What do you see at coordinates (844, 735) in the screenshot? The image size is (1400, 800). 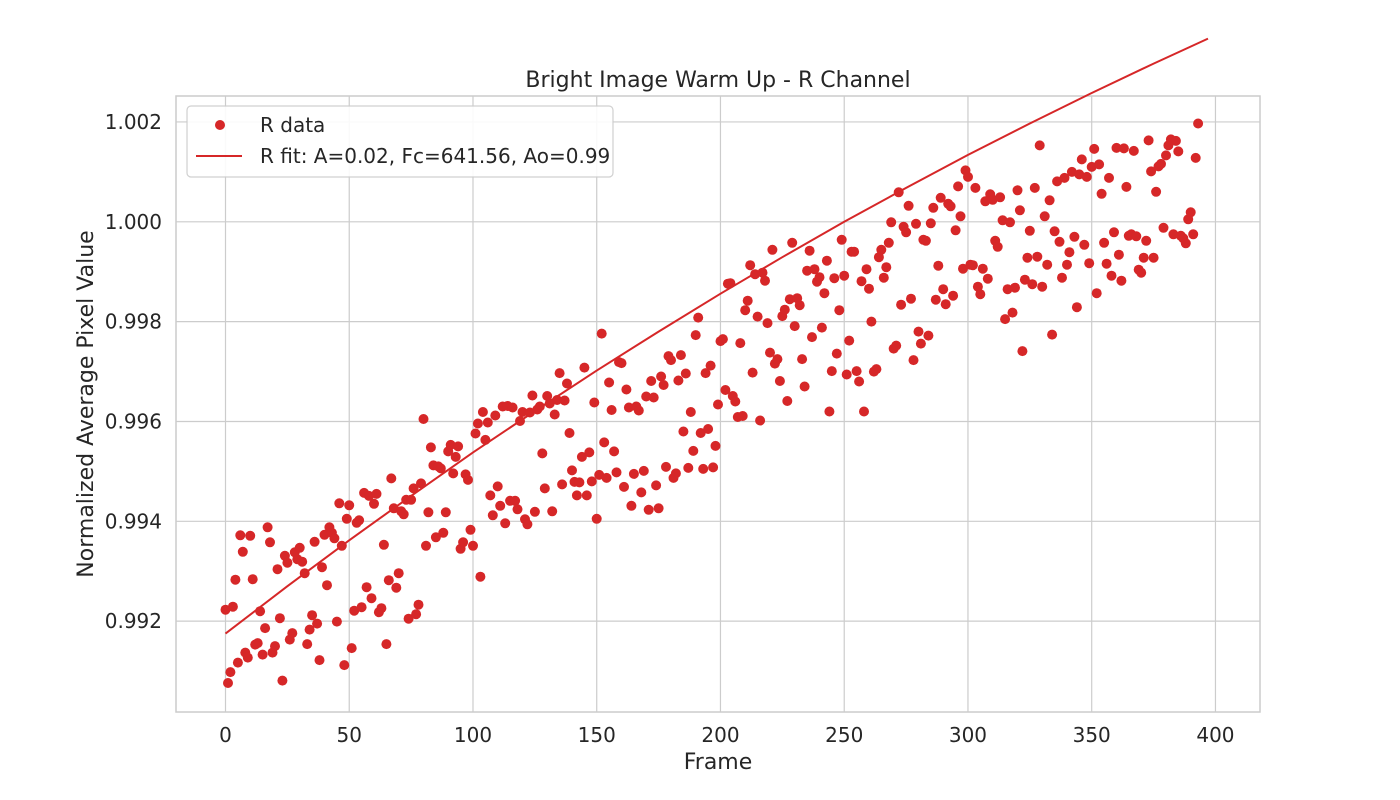 I see `x-tick-label: 250` at bounding box center [844, 735].